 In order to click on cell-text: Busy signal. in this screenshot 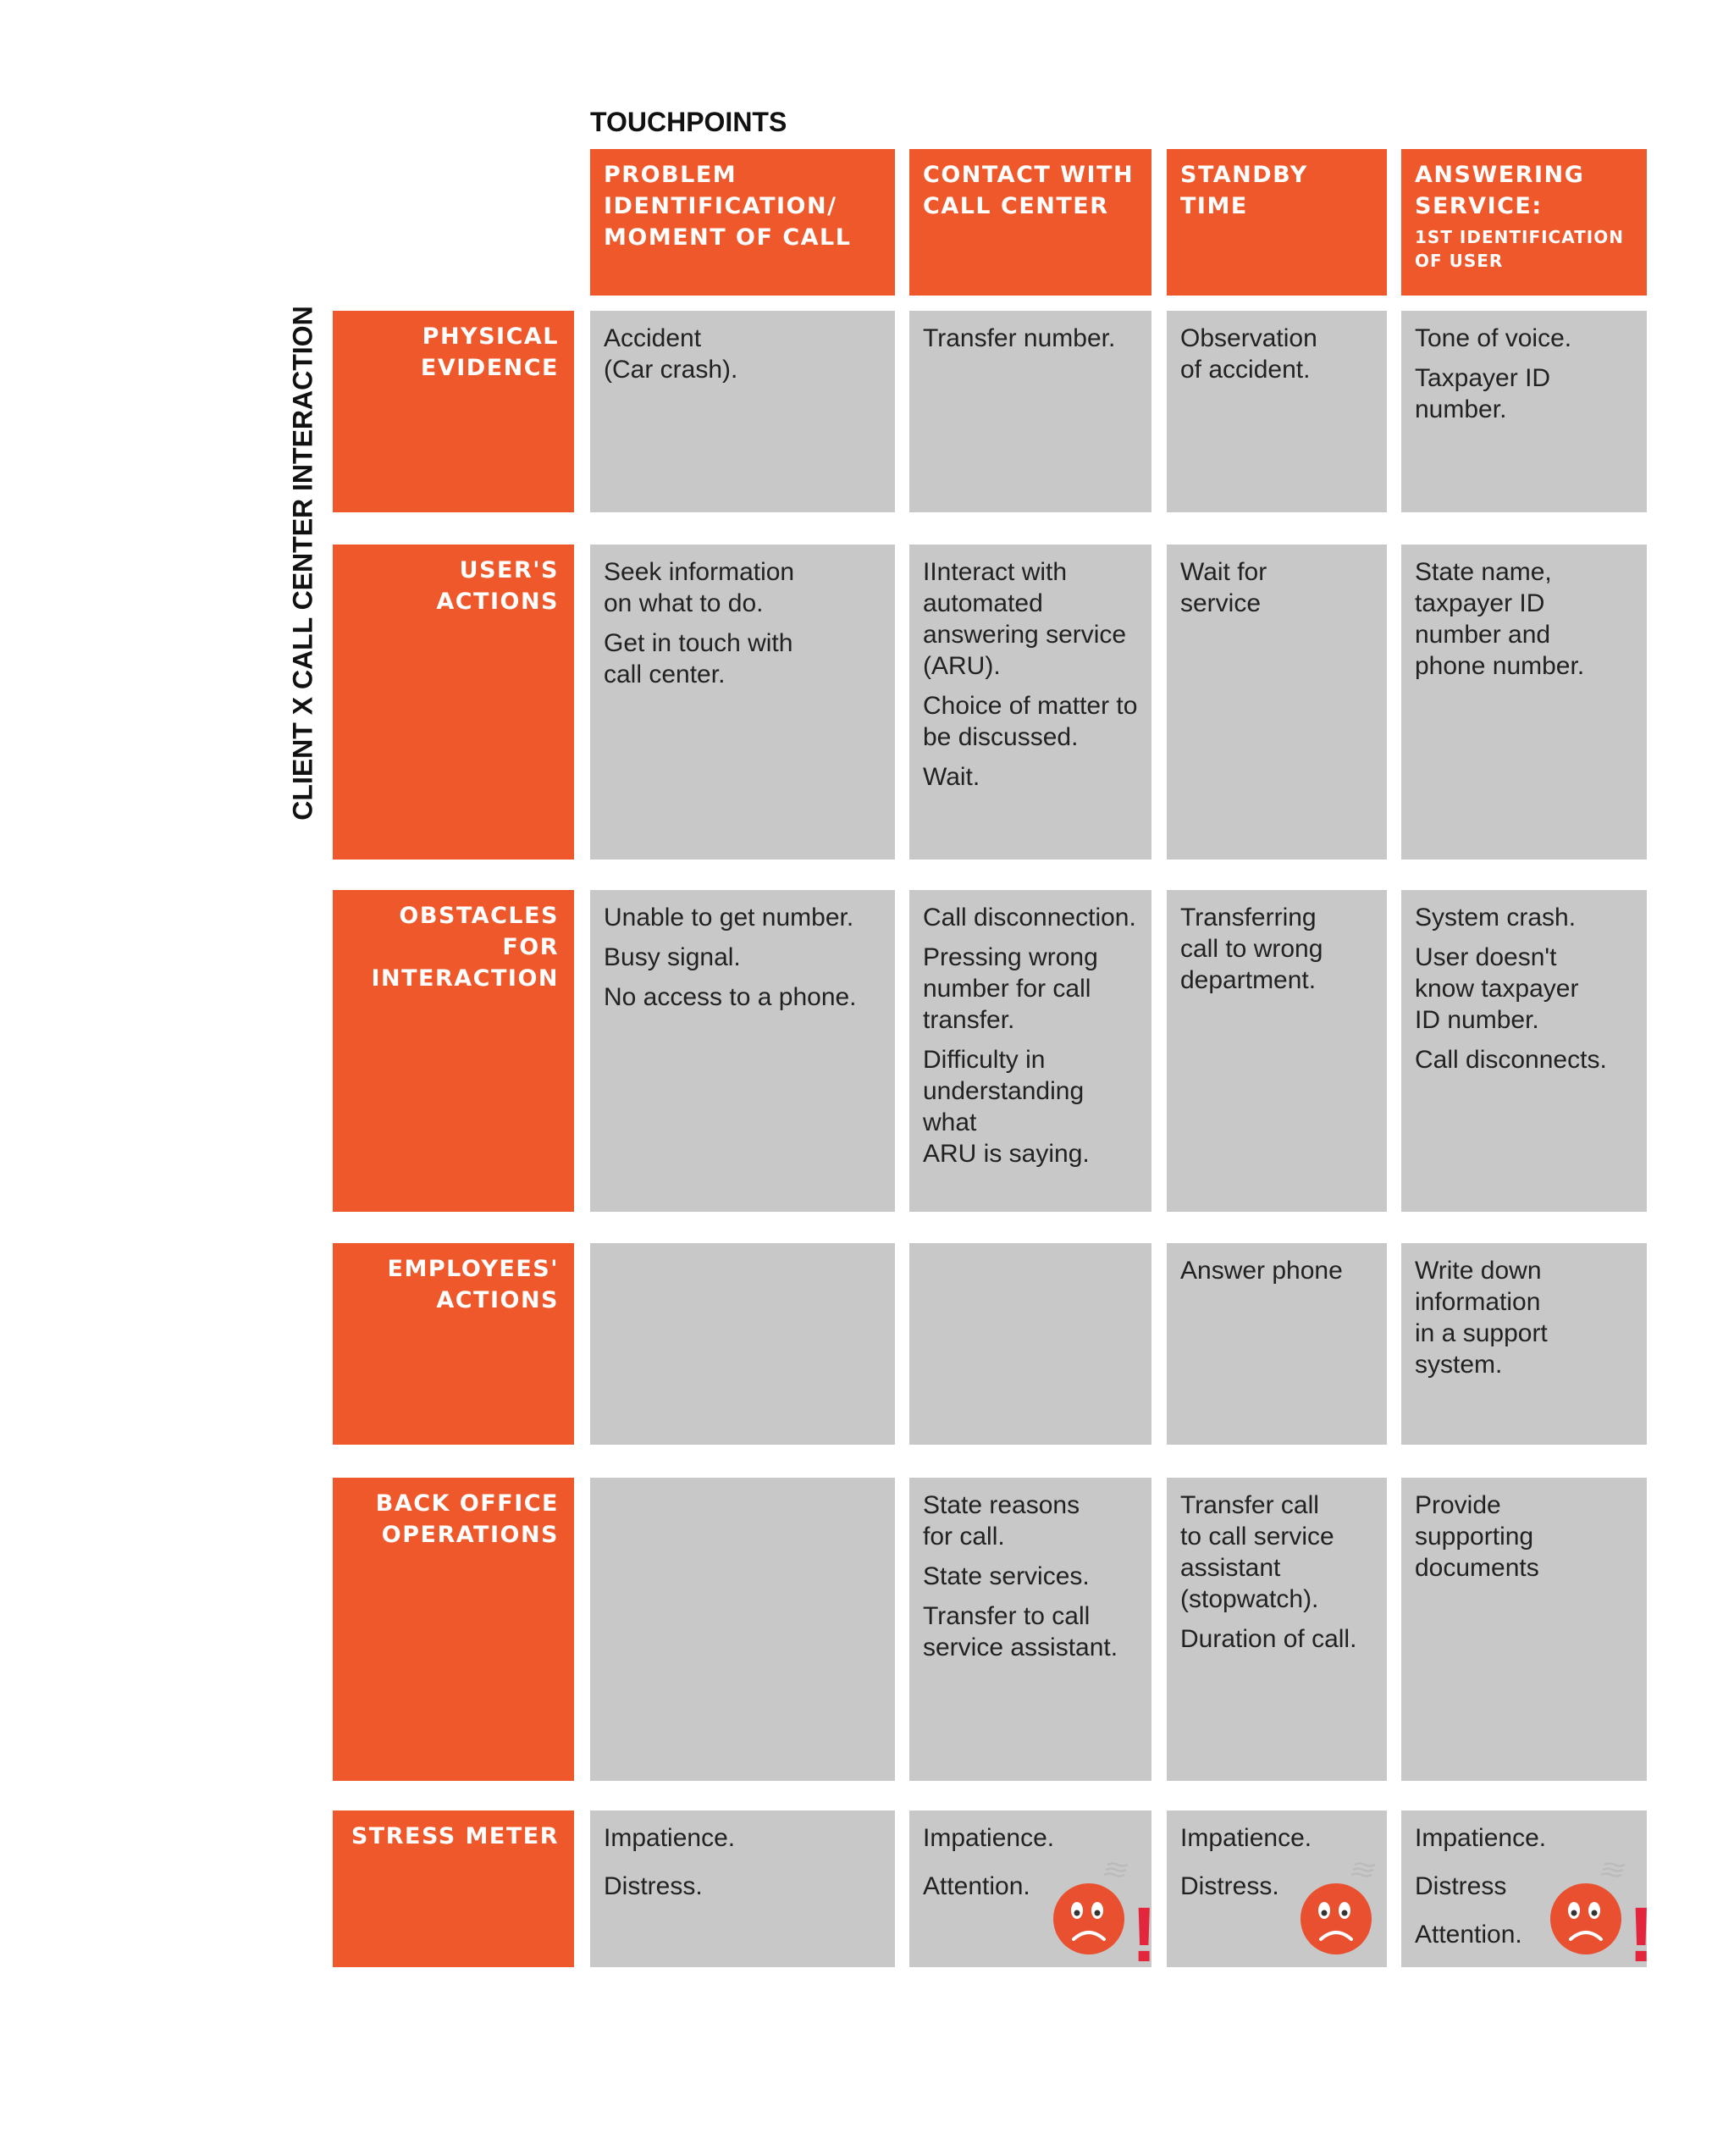, I will do `click(673, 957)`.